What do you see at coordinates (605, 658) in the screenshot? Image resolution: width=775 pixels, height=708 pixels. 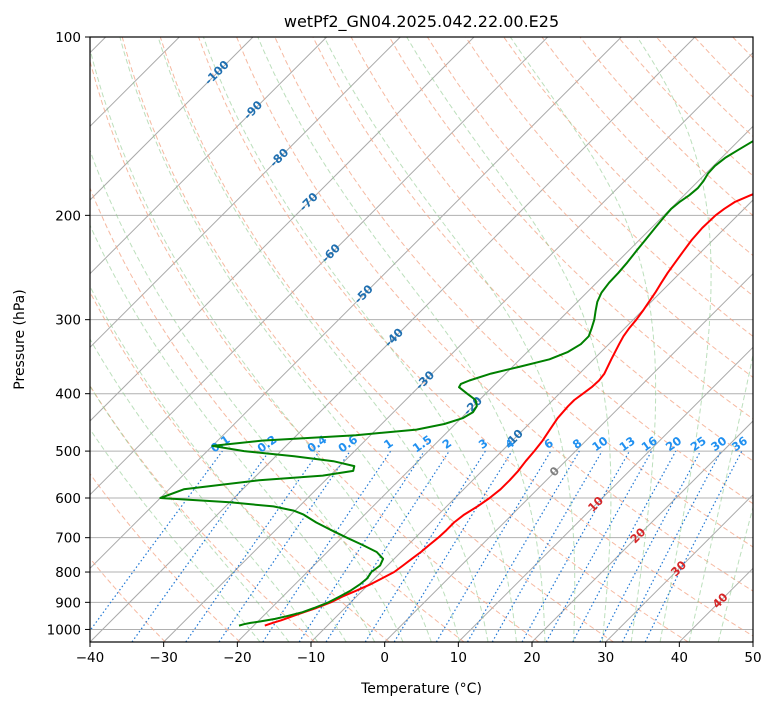 I see `x-tick-label: 30` at bounding box center [605, 658].